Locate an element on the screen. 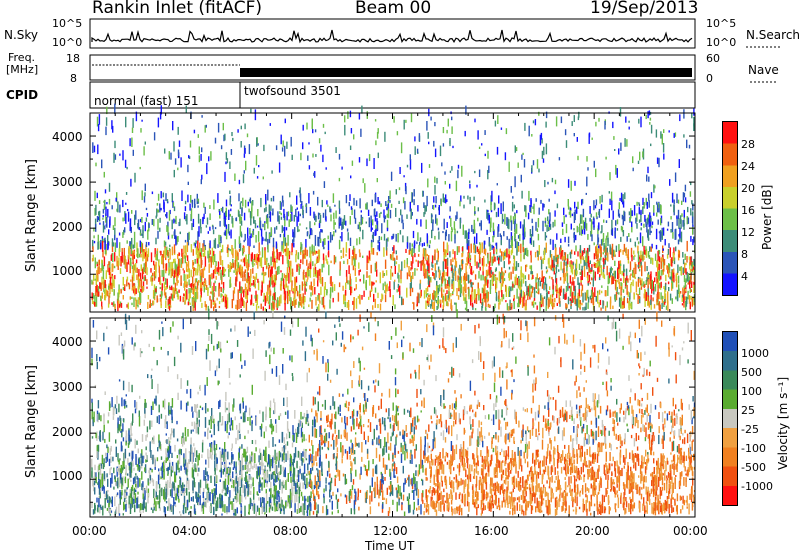  nsearch-tick-top: 10^5 is located at coordinates (721, 23).